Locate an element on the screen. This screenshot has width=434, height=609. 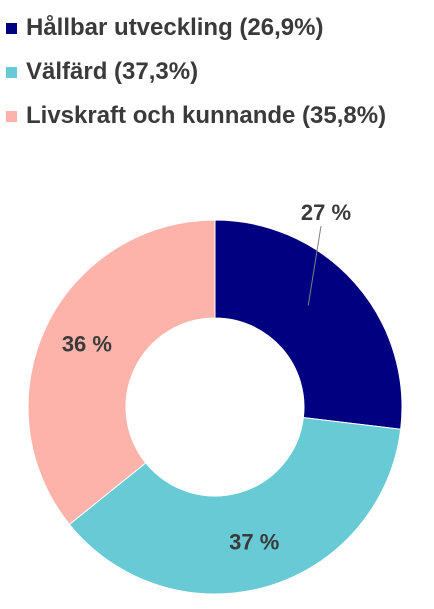
legend-label-hallbar-utveckling: Hållbar utveckling (26,9%) is located at coordinates (175, 27).